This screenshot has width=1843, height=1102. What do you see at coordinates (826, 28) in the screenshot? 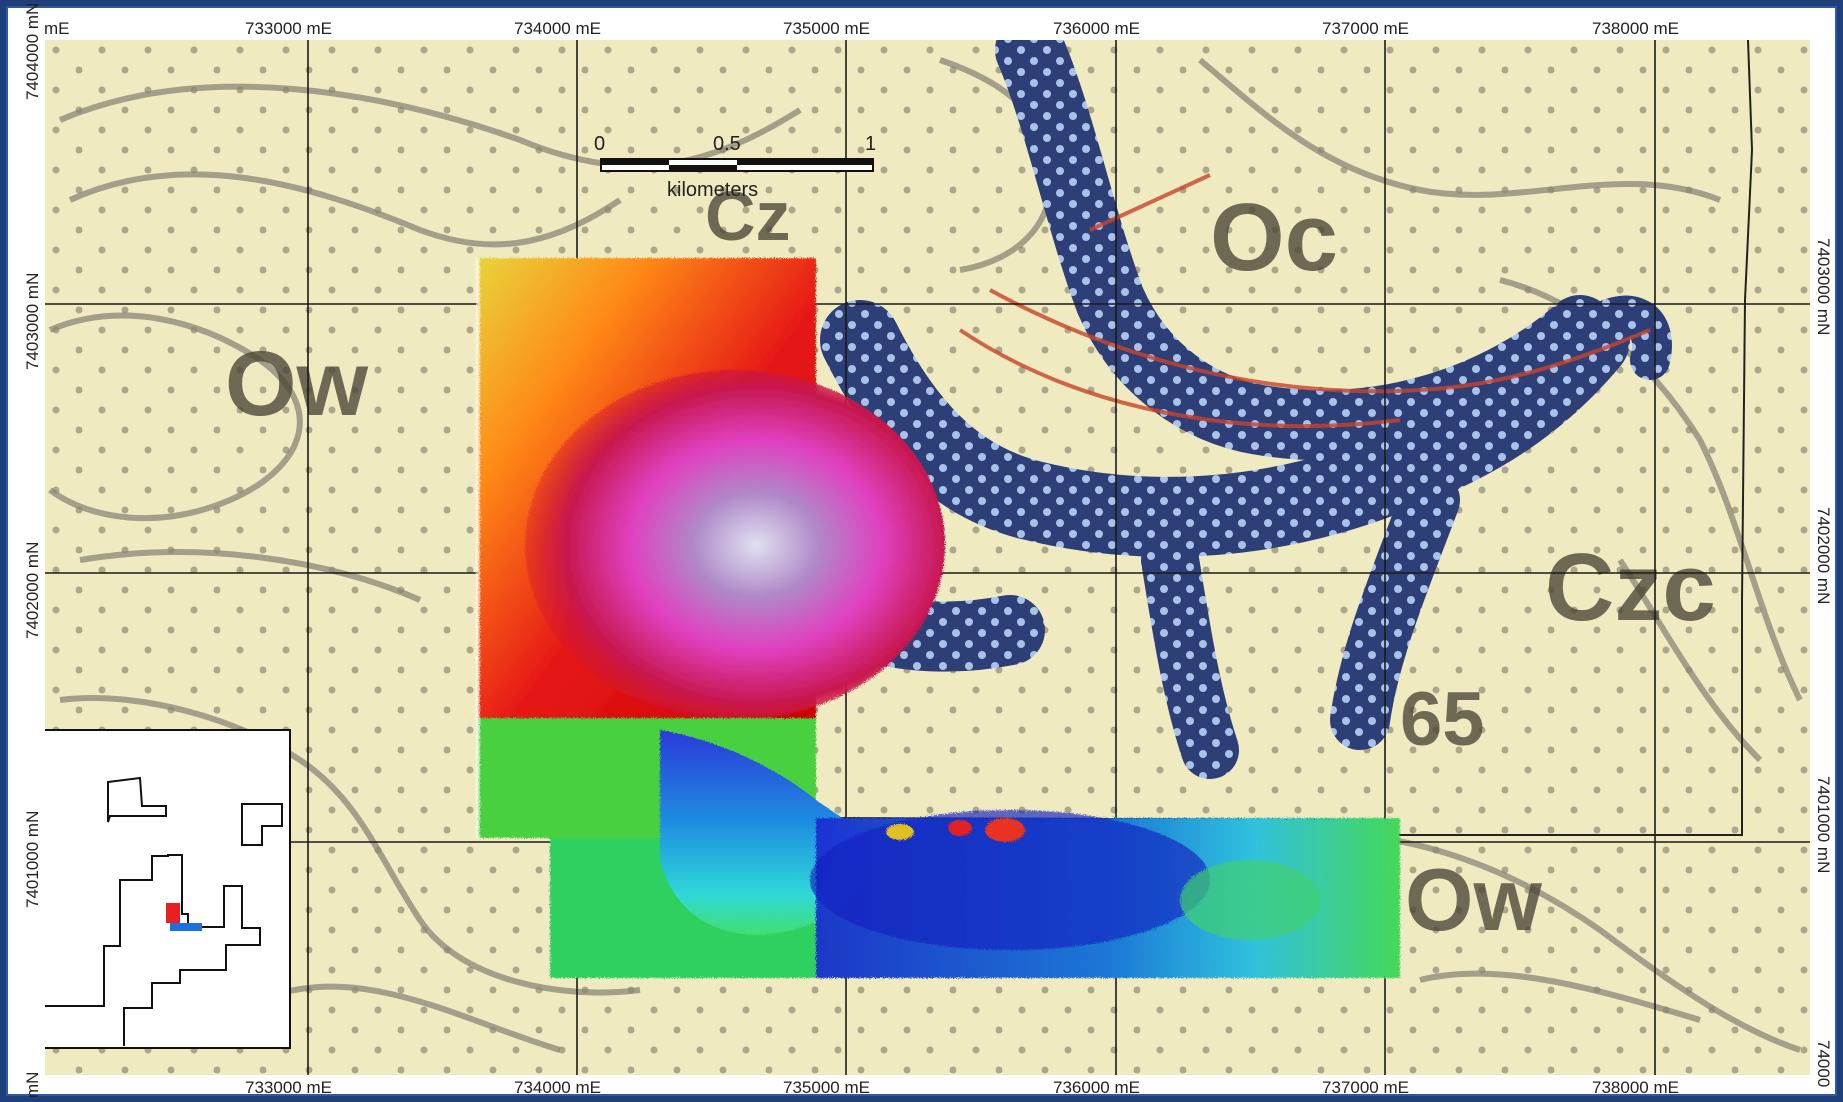
I see `easting-label-735000-top: 735000 mE` at bounding box center [826, 28].